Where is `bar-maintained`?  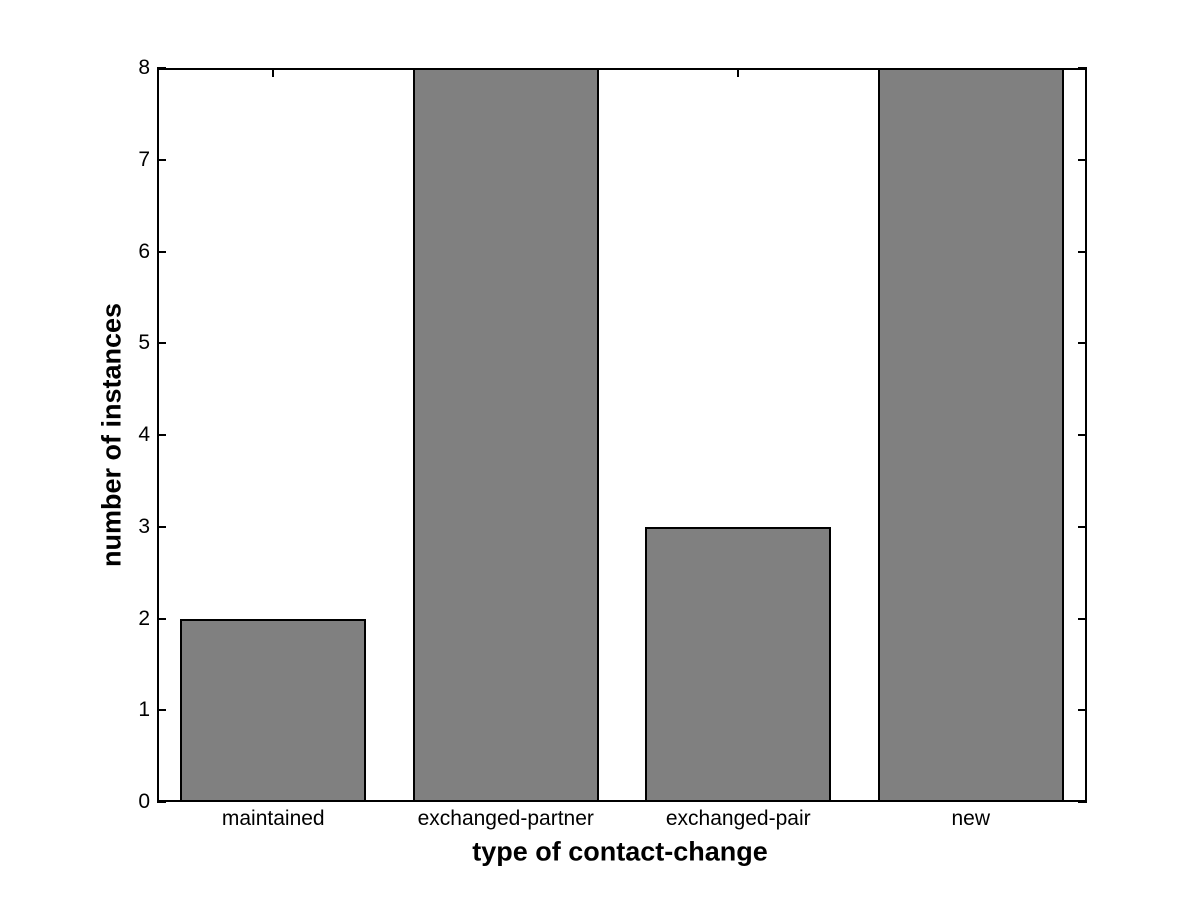
bar-maintained is located at coordinates (273, 710).